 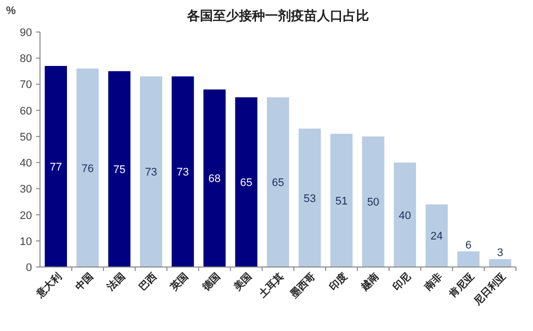 I want to click on x-tick-label: 法国, so click(x=116, y=282).